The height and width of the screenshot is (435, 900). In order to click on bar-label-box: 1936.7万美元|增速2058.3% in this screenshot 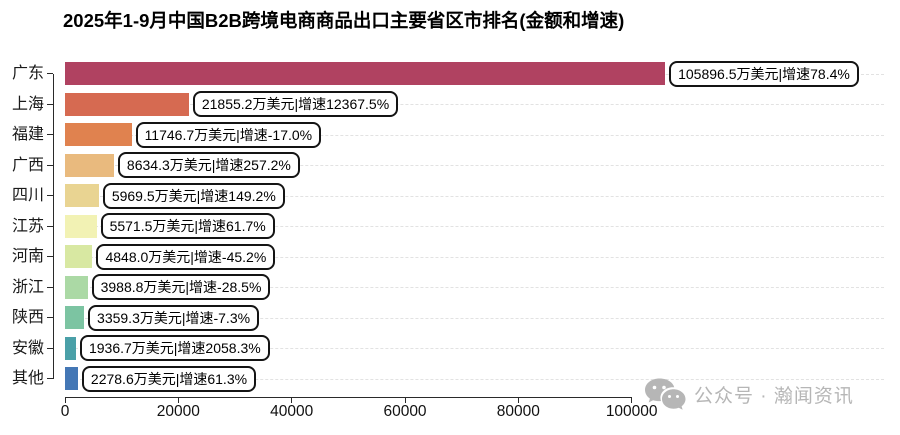, I will do `click(174, 348)`.